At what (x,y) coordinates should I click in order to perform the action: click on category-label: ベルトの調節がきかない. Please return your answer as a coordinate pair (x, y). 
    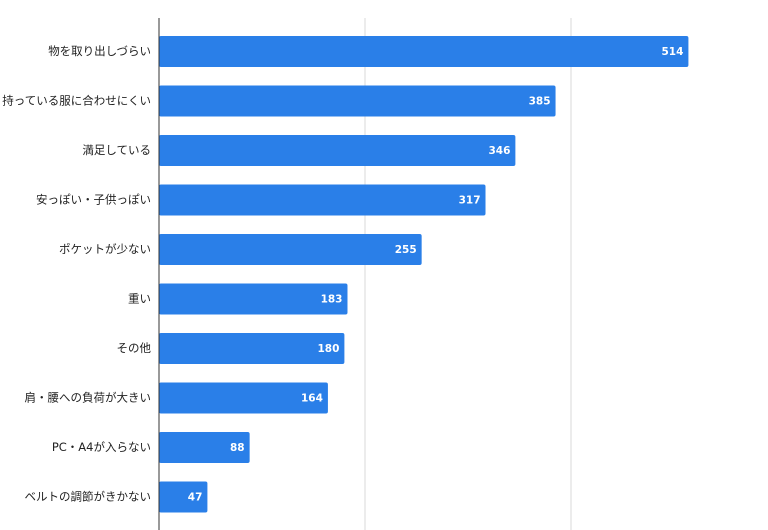
    Looking at the image, I should click on (88, 497).